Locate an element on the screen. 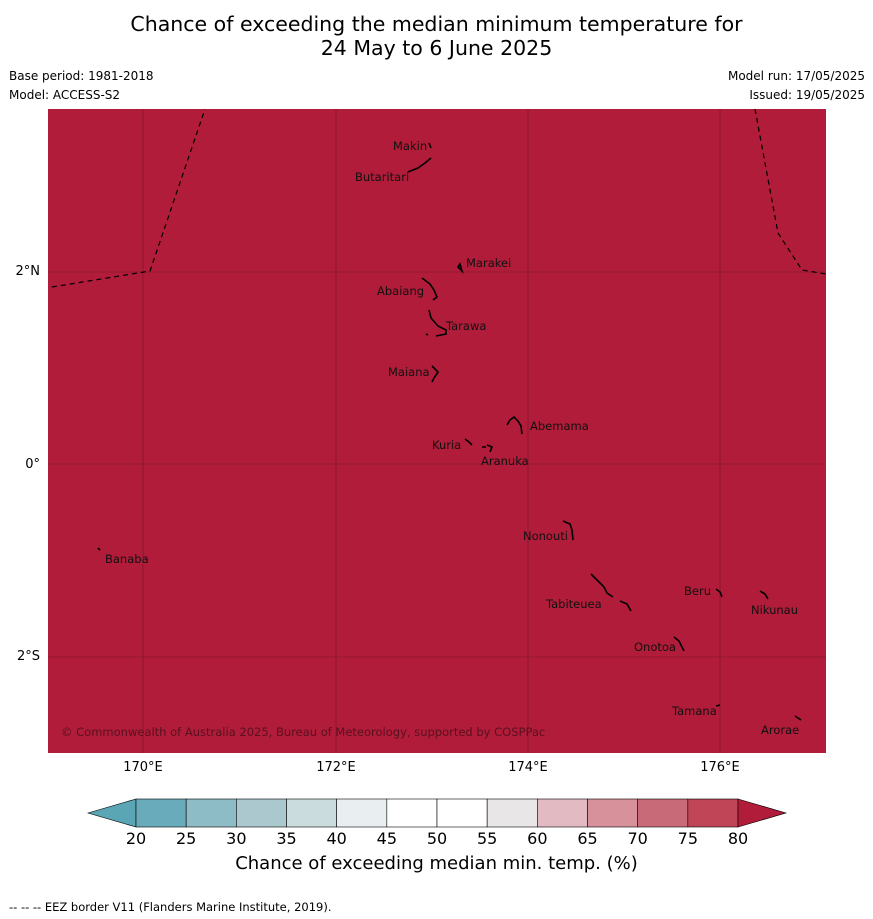 The image size is (873, 919). lon-label-170e: 170°E is located at coordinates (143, 767).